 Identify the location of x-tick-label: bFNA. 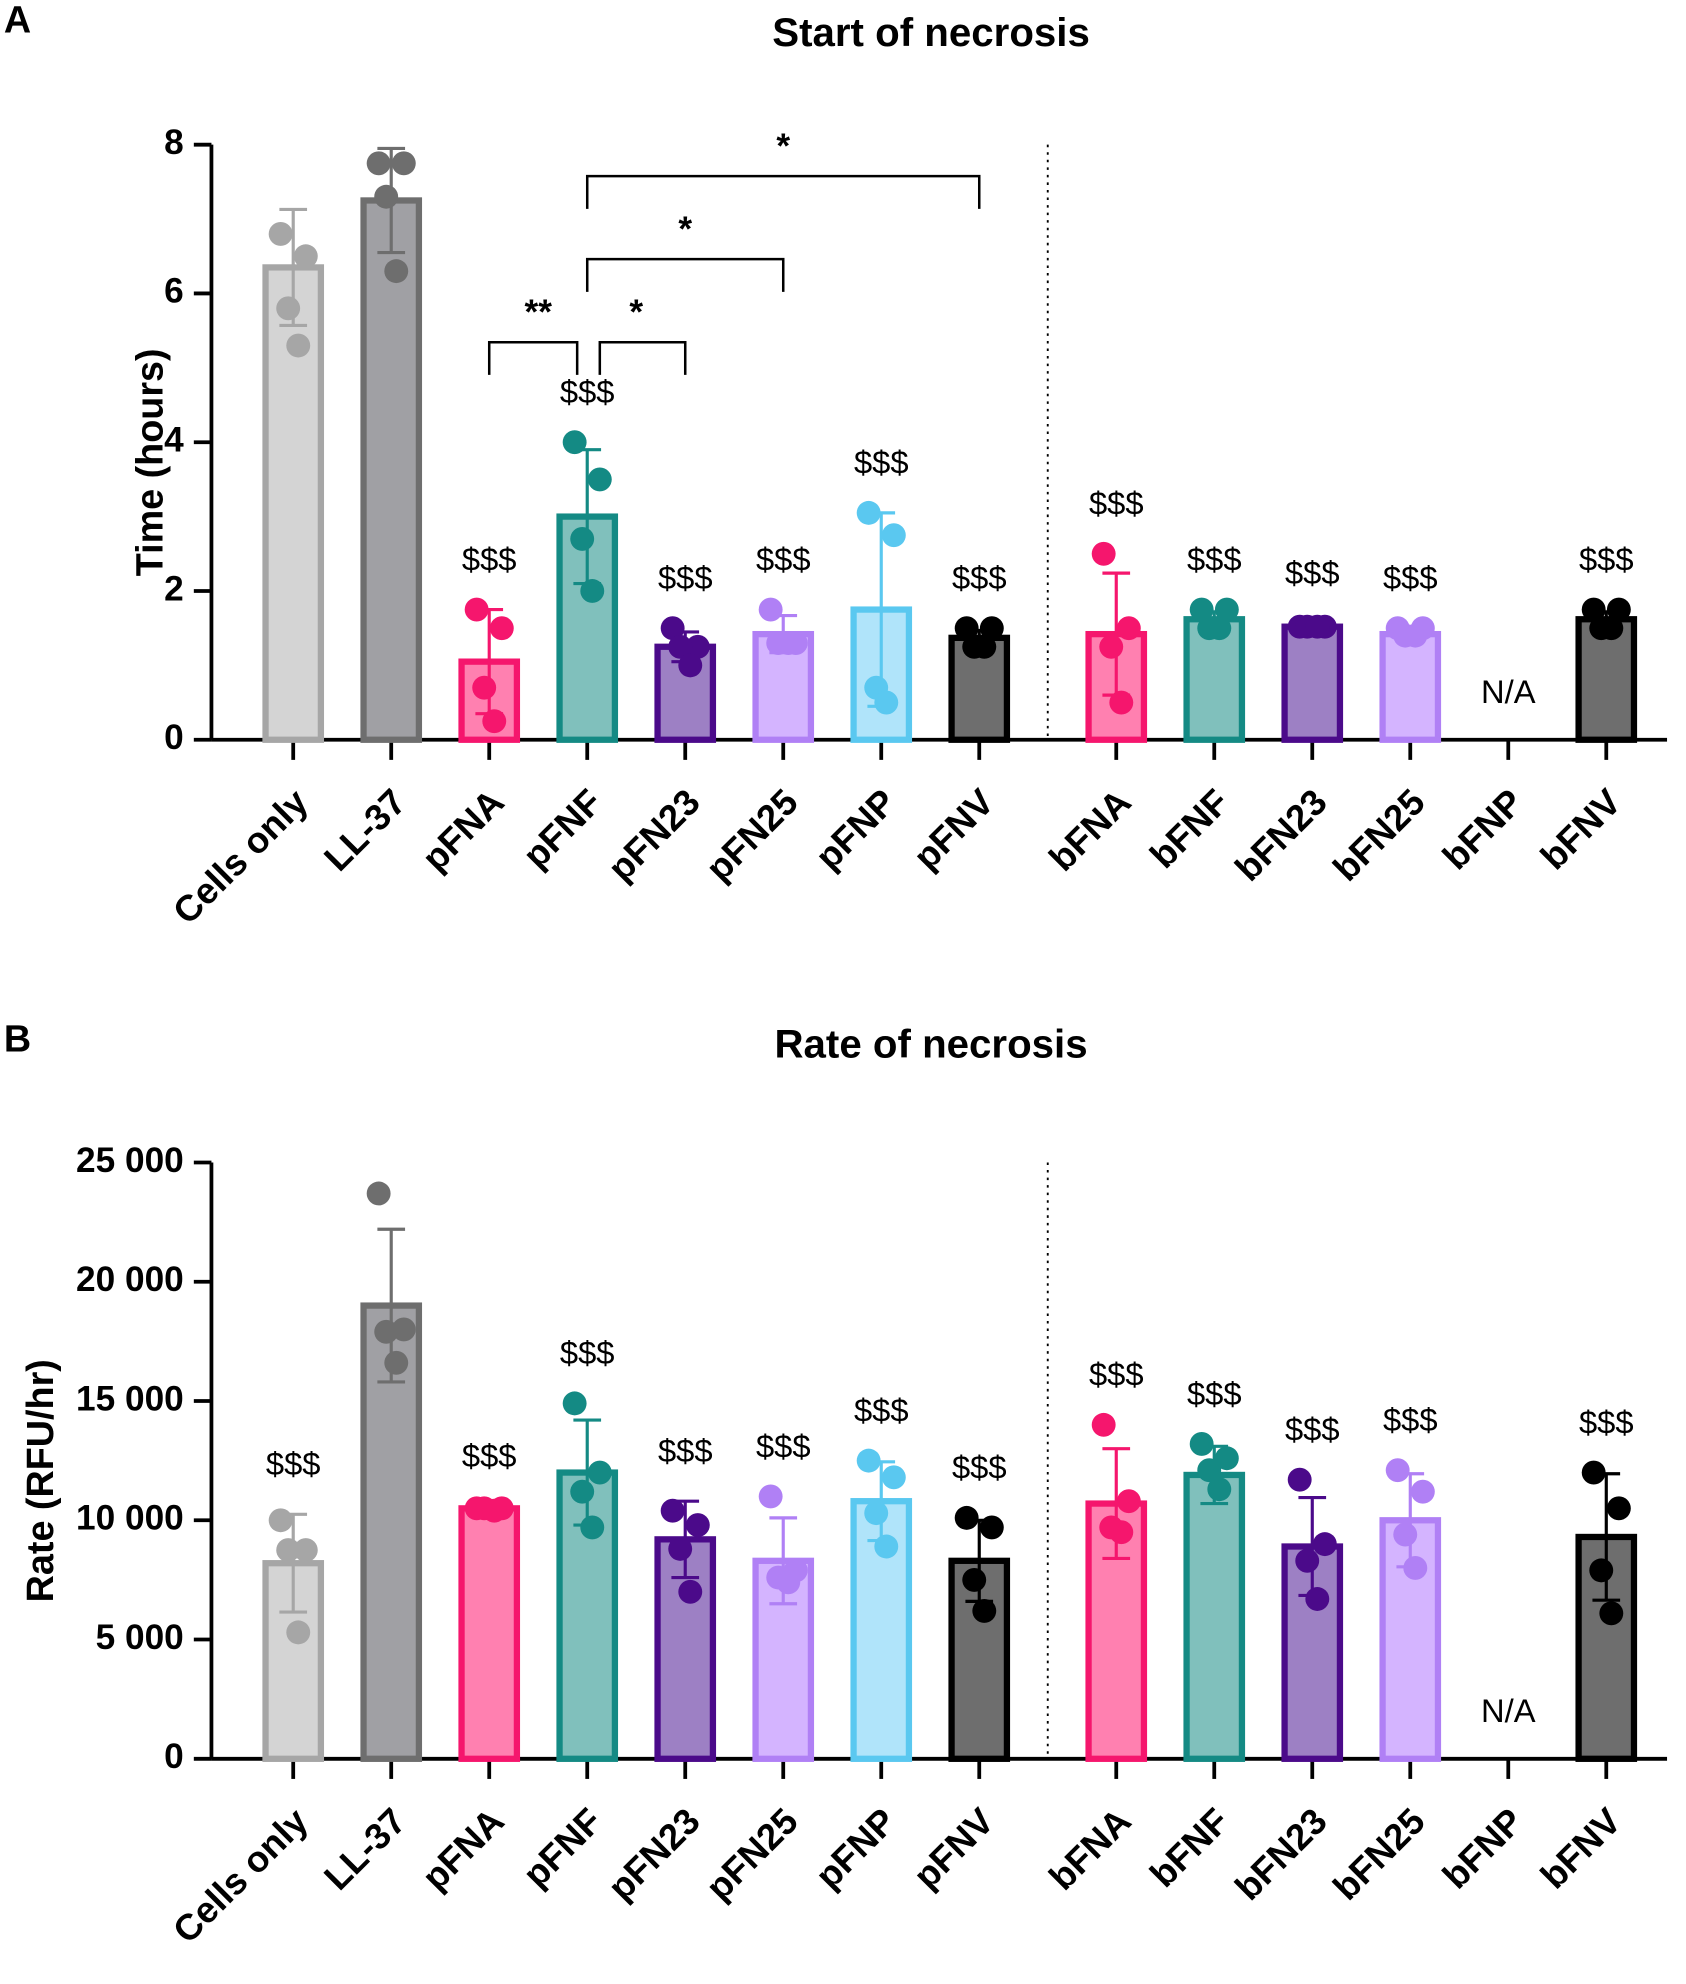
(1090, 1849).